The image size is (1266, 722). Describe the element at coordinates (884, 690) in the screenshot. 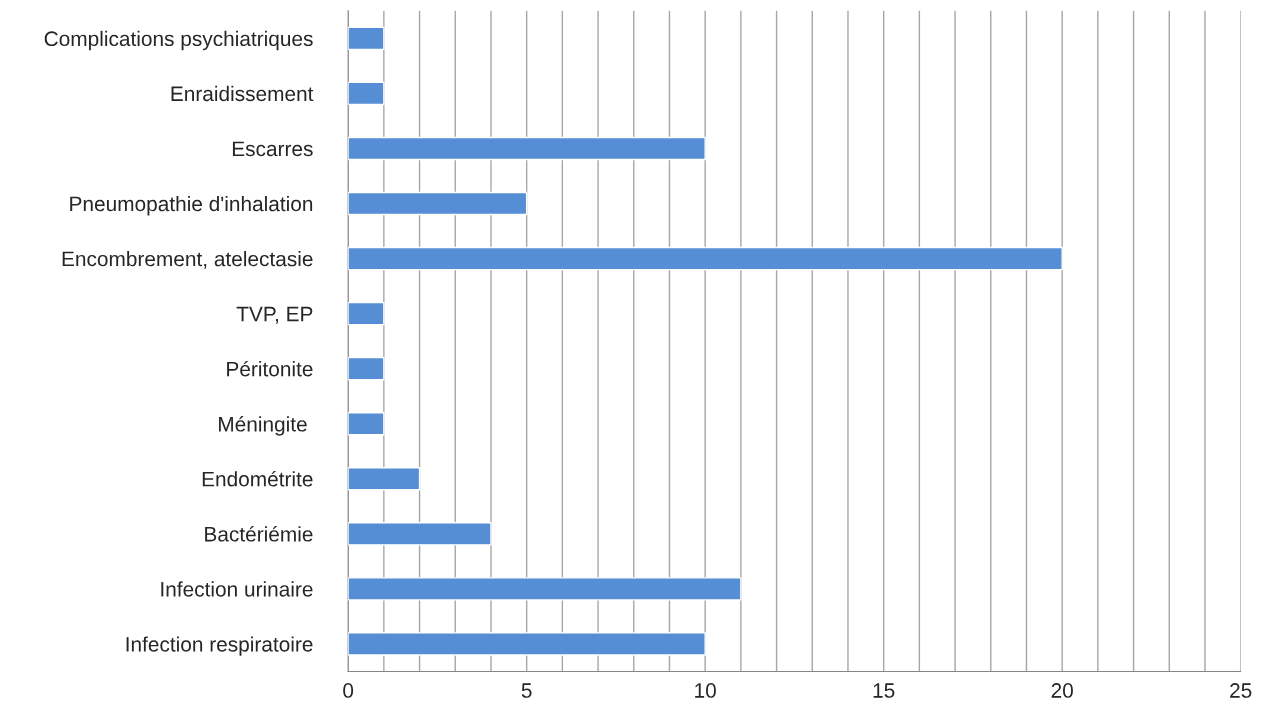

I see `x-tick-label: 15` at that location.